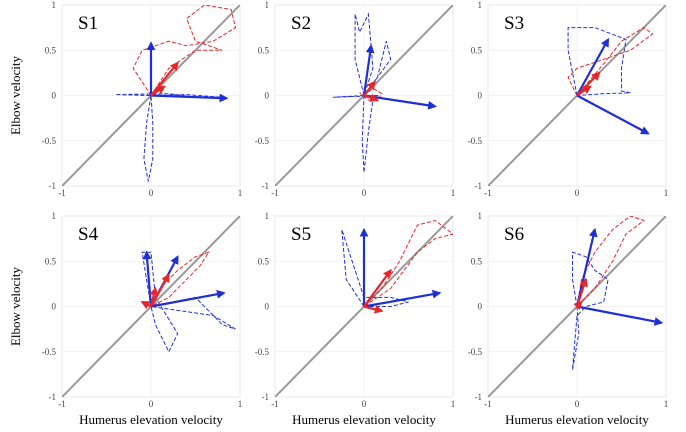 The image size is (686, 432). I want to click on panel-title: S4, so click(88, 234).